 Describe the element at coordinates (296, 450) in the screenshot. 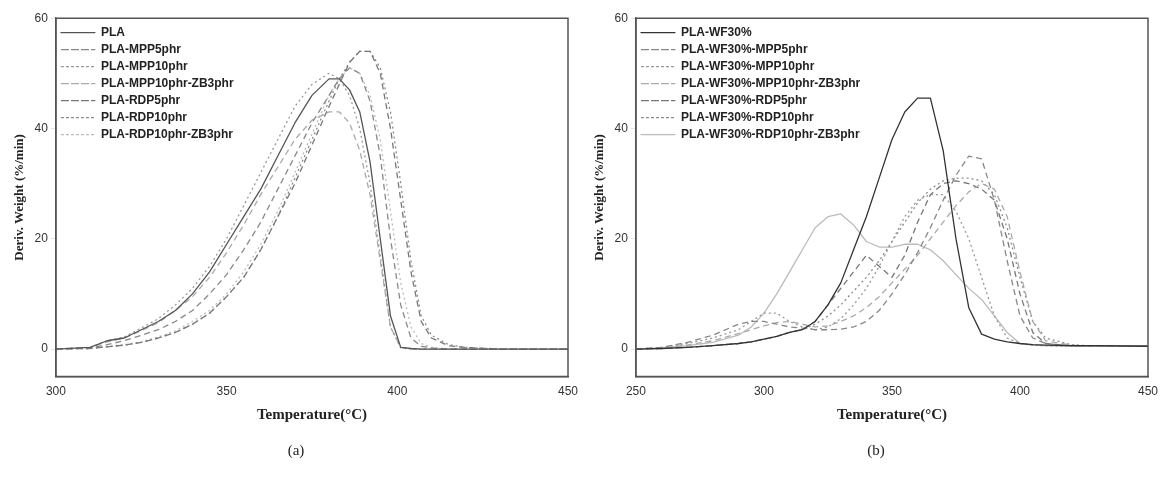

I see `text: (a)` at that location.